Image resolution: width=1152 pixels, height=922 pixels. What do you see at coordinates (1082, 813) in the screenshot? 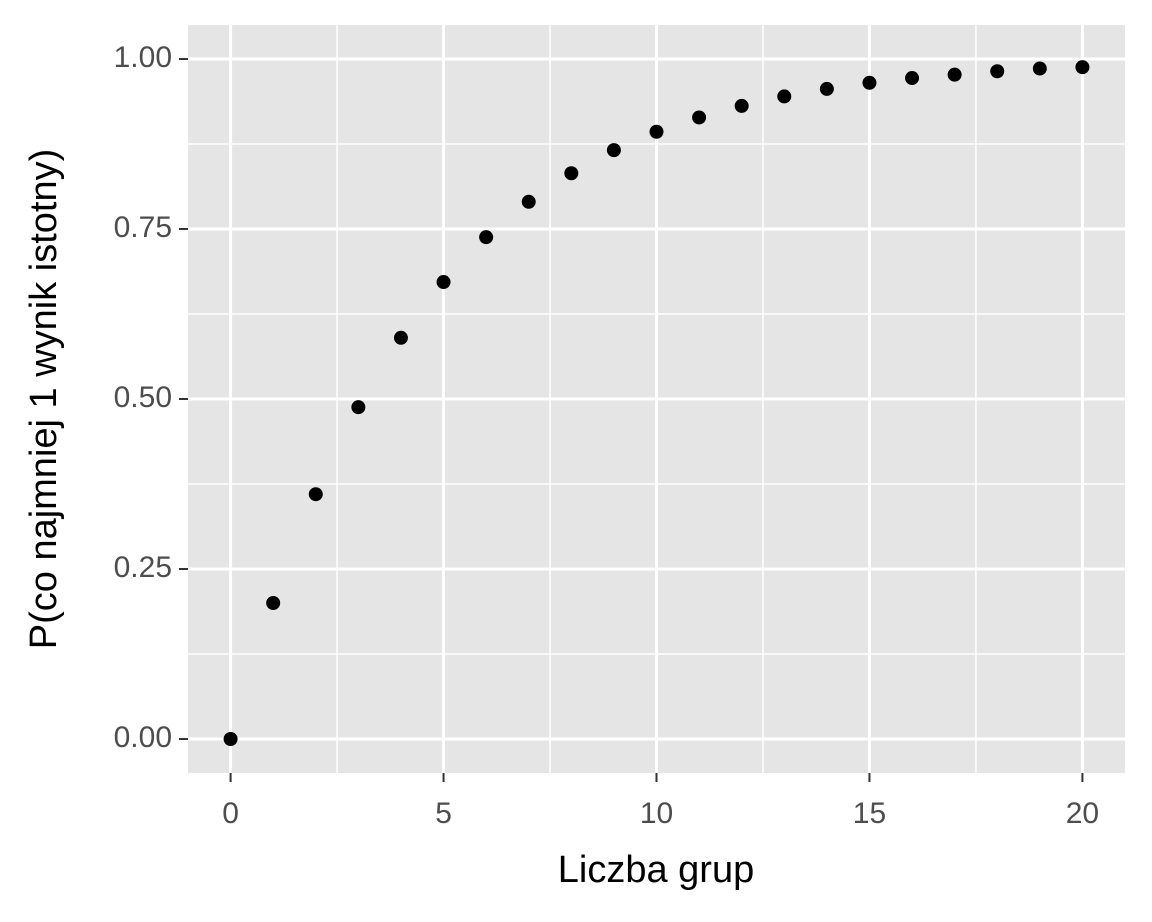
I see `x-tick-label: 20` at bounding box center [1082, 813].